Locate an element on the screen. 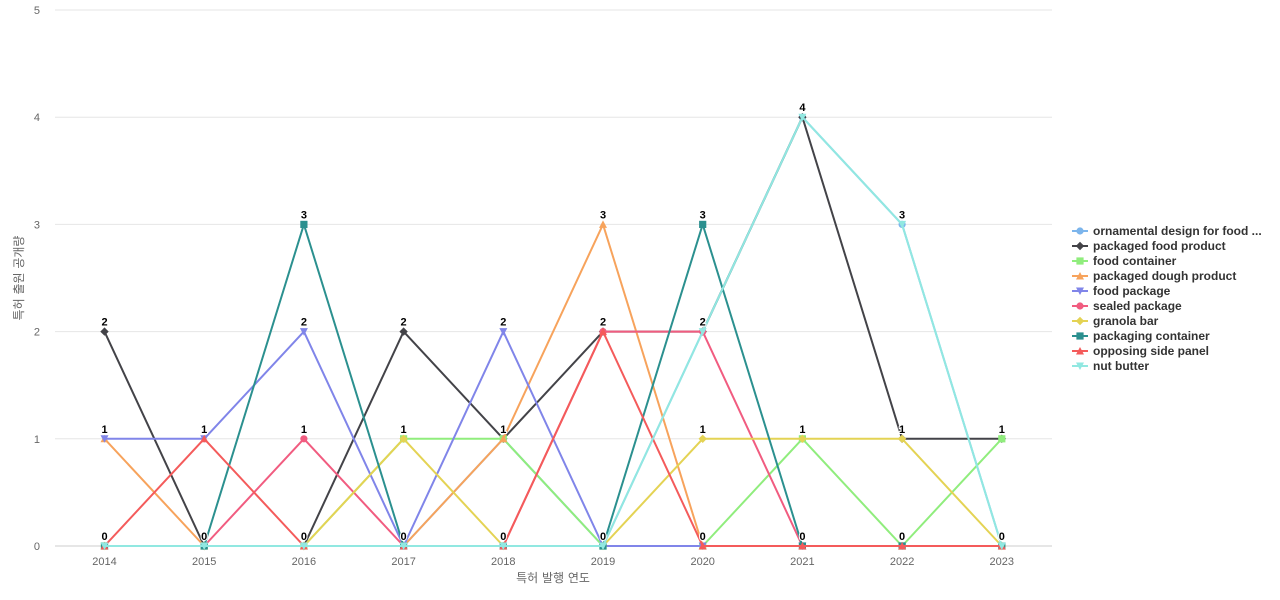 Image resolution: width=1280 pixels, height=600 pixels. legend-item: food container is located at coordinates (1124, 261).